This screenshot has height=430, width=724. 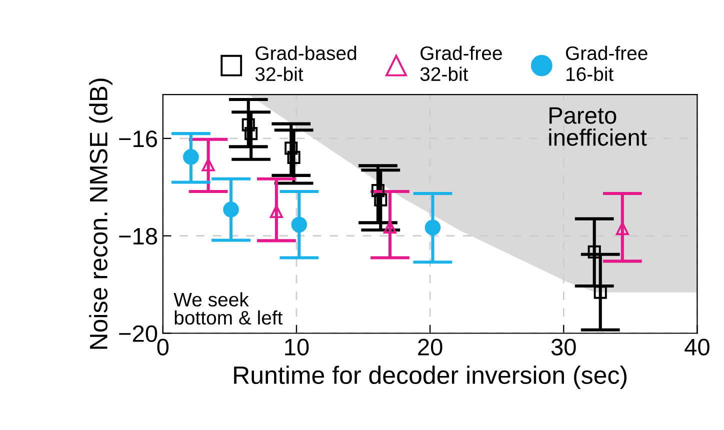 I want to click on x-axis-title: Runtime for decoder inversion (sec), so click(x=430, y=377).